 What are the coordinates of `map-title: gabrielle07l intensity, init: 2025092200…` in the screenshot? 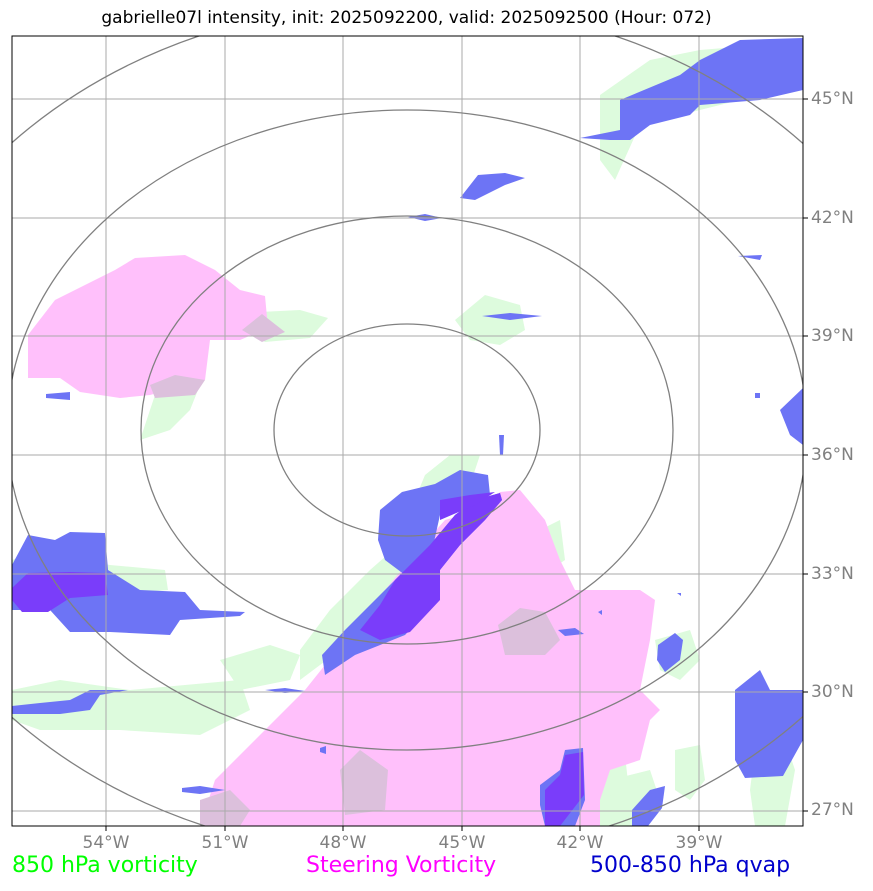 It's located at (406, 18).